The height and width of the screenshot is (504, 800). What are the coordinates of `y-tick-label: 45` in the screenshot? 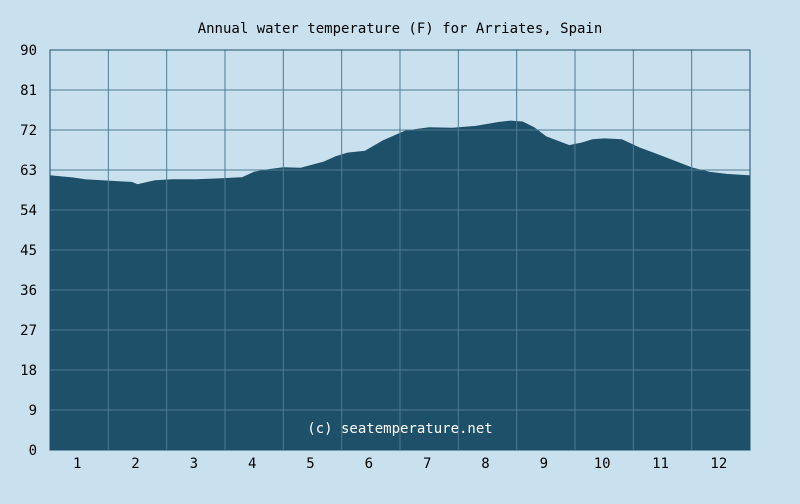 It's located at (28, 251).